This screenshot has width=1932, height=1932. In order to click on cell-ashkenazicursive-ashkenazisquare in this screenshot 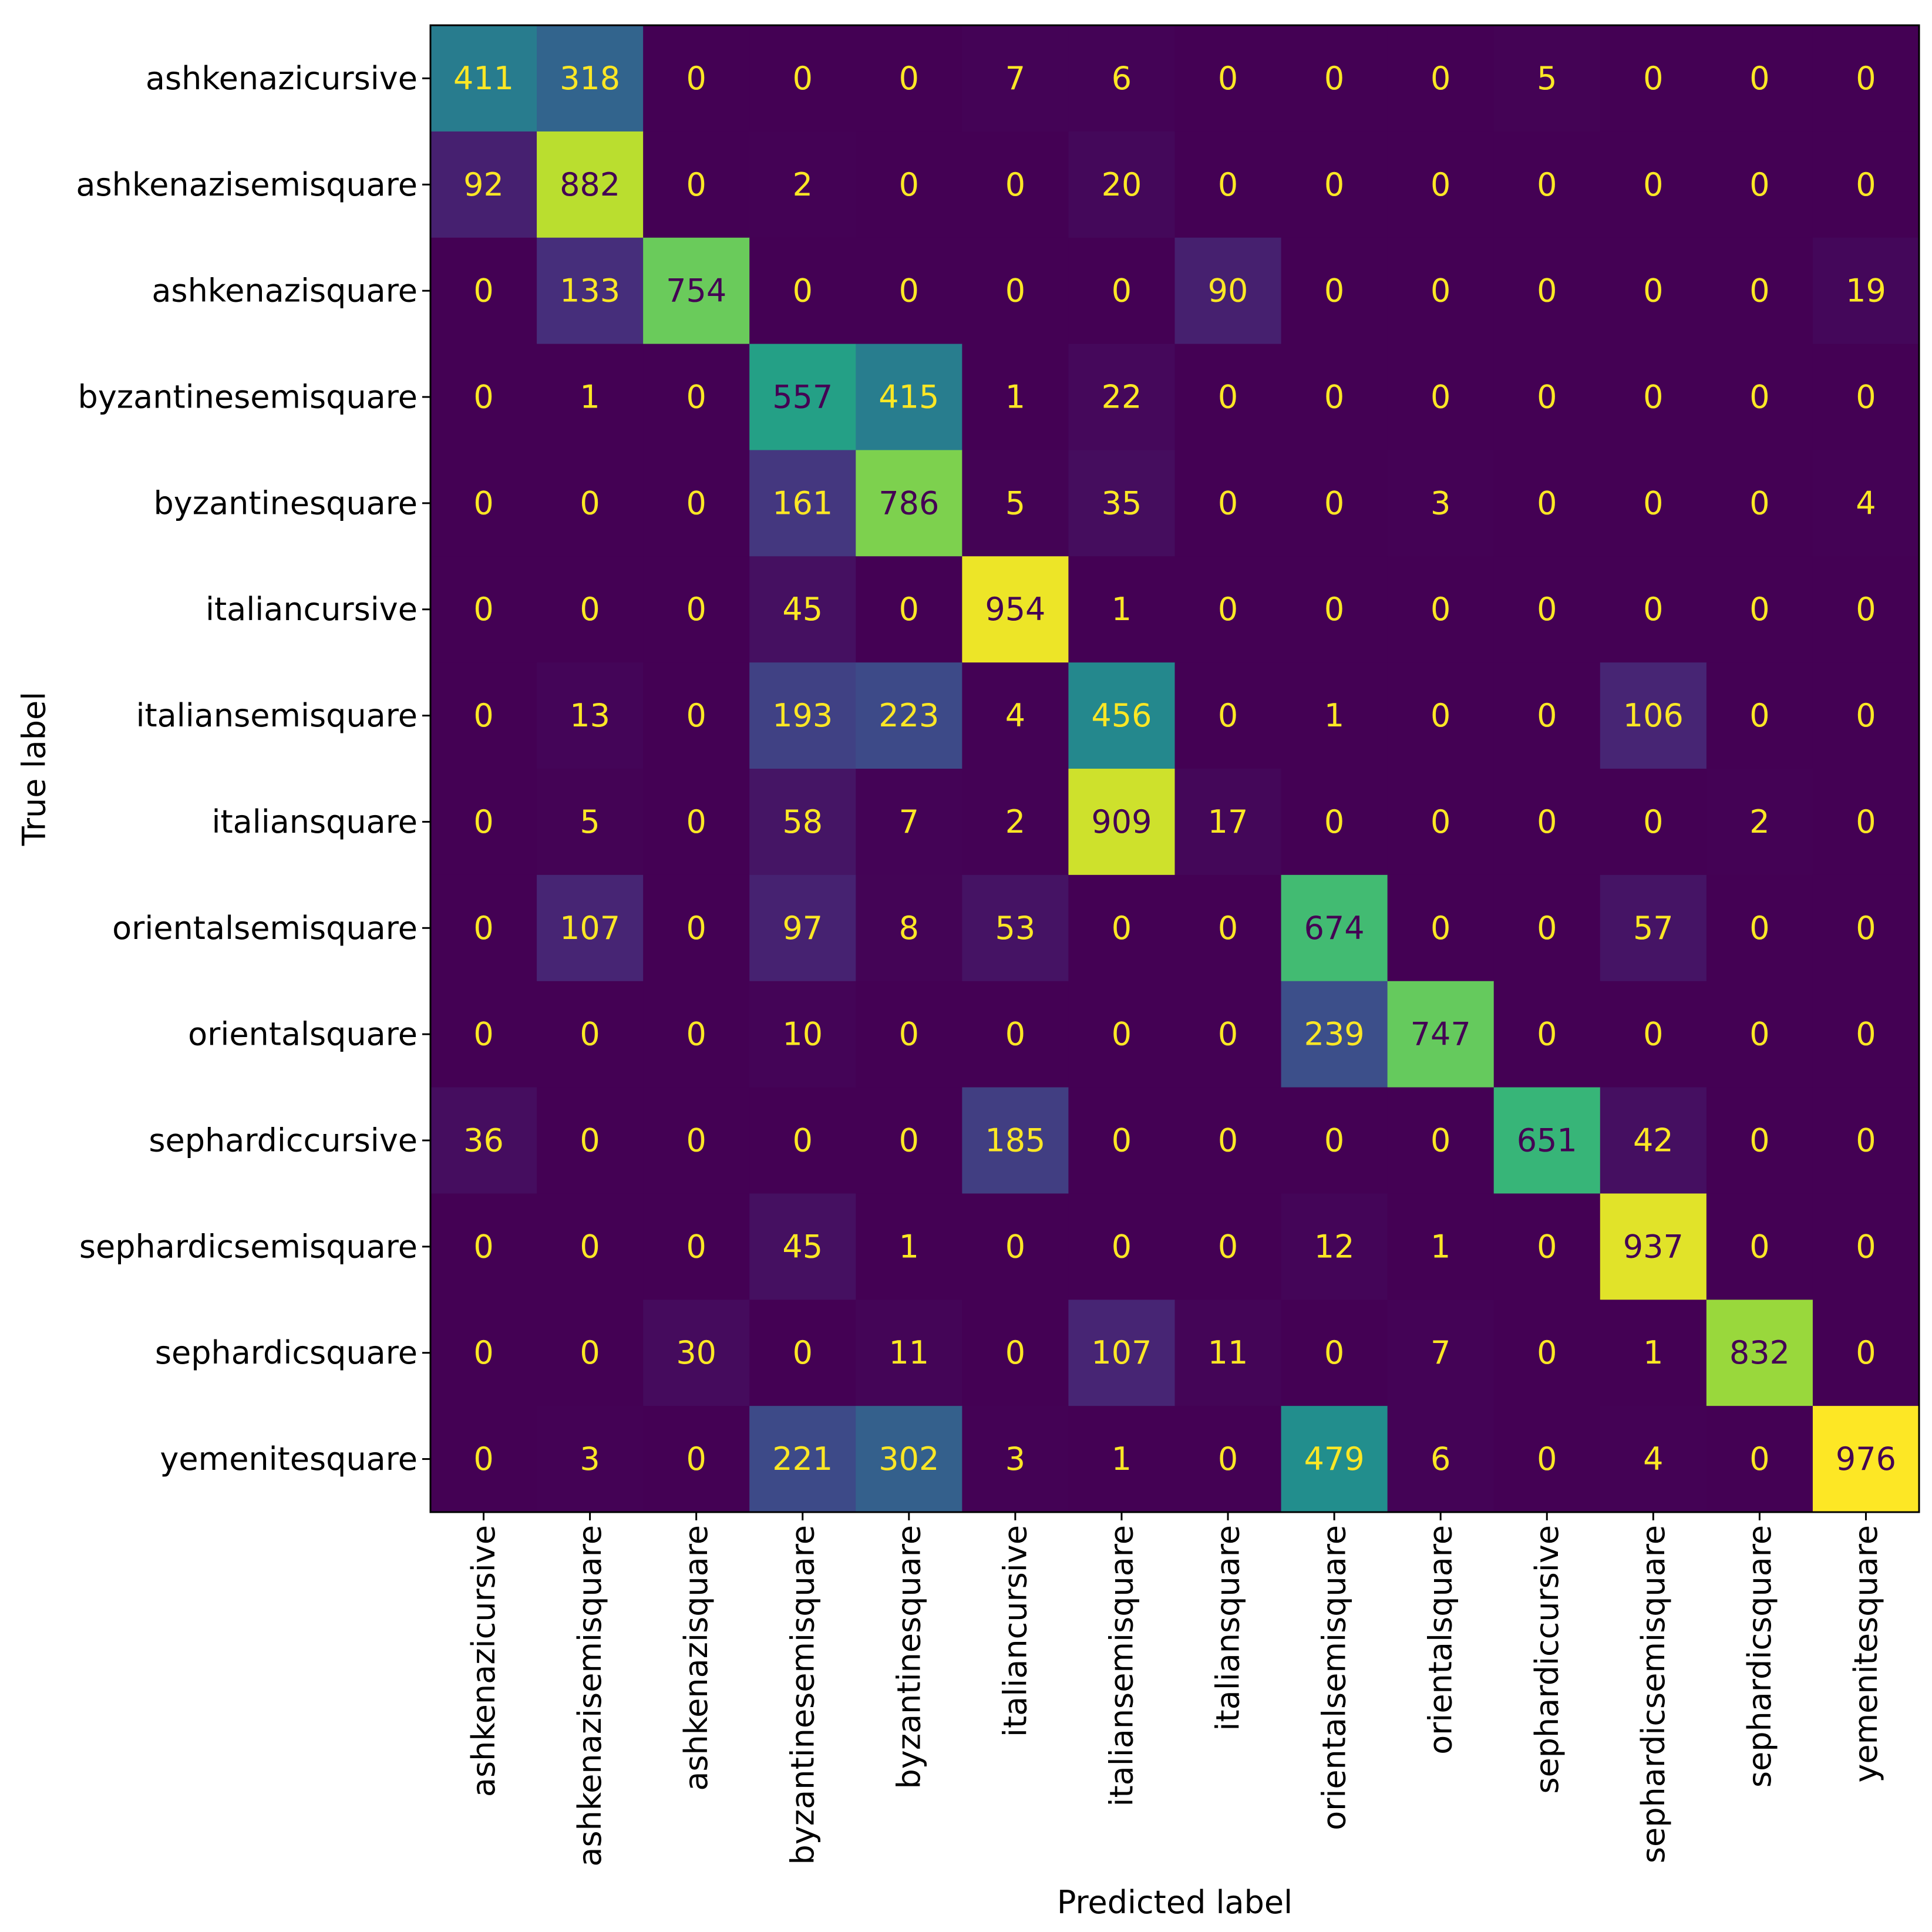, I will do `click(696, 78)`.